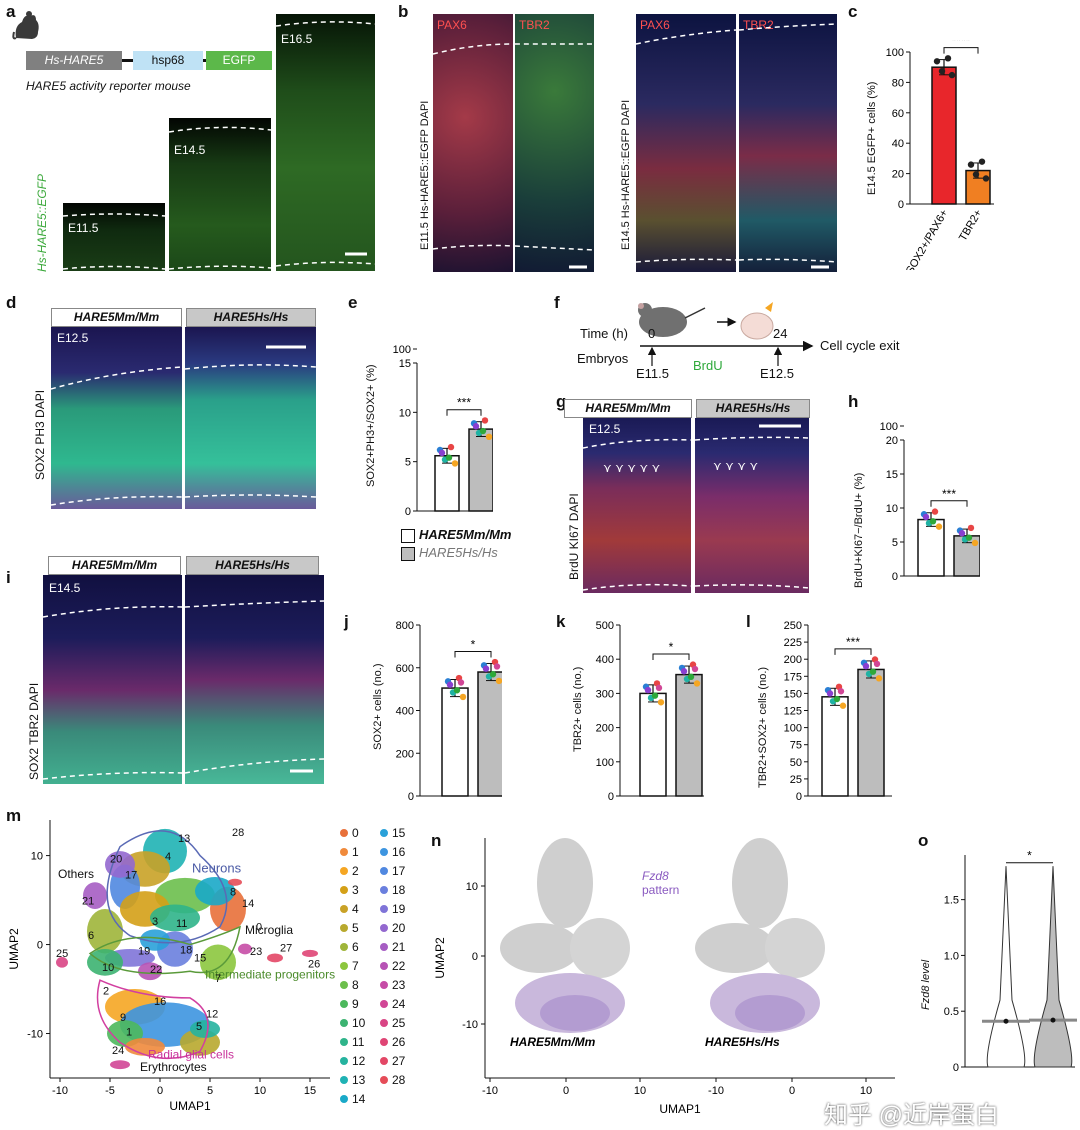 Image resolution: width=1080 pixels, height=1130 pixels. I want to click on legend-label: 27, so click(399, 1061).